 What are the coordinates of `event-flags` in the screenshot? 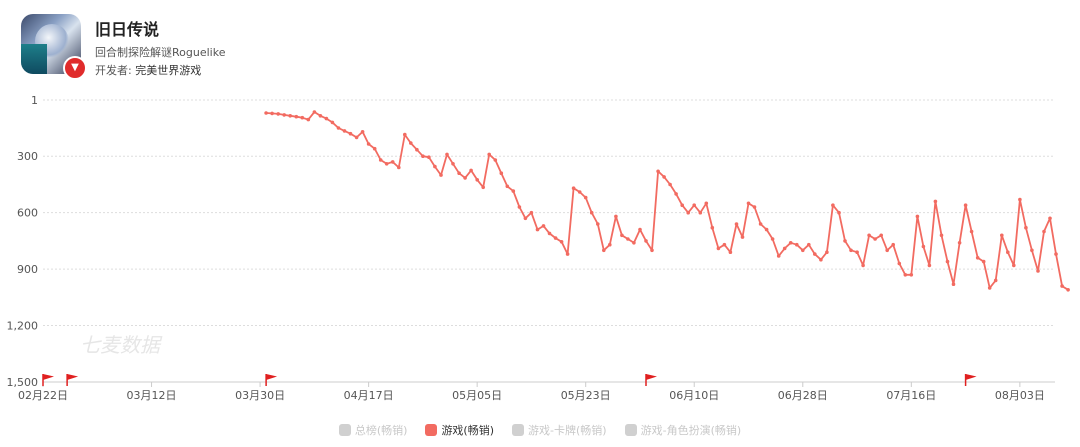 It's located at (509, 380).